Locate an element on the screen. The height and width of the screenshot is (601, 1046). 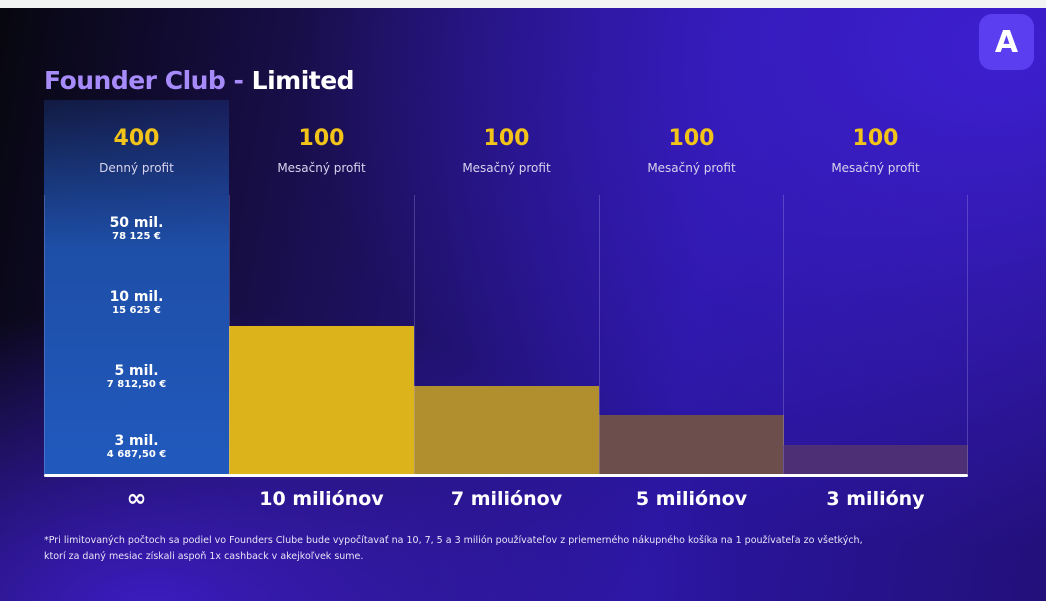
tier-3m: 3 mil. 4 687,50 € is located at coordinates (136, 446).